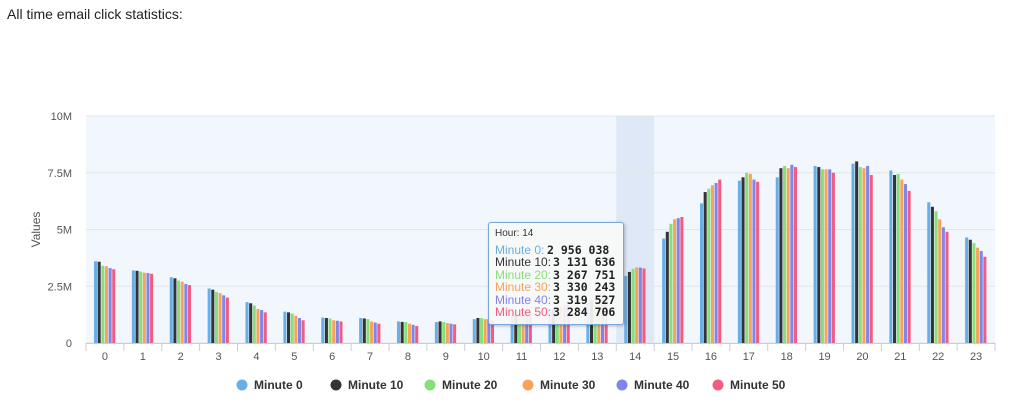  What do you see at coordinates (900, 357) in the screenshot?
I see `x-tick-label: 21` at bounding box center [900, 357].